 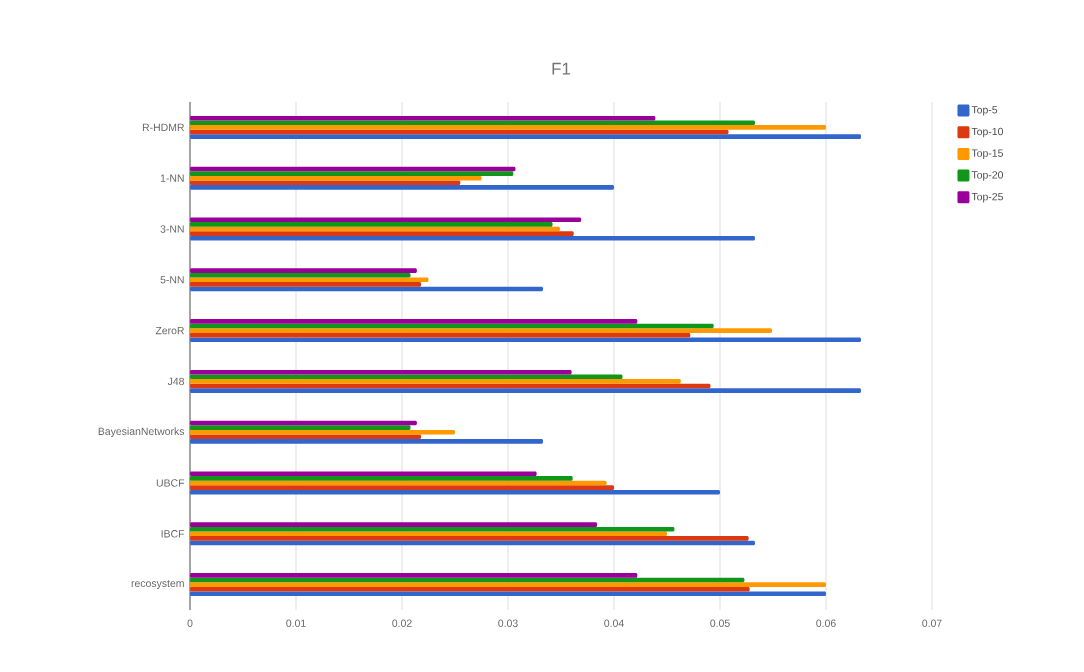 What do you see at coordinates (170, 483) in the screenshot?
I see `y-tick-label: UBCF` at bounding box center [170, 483].